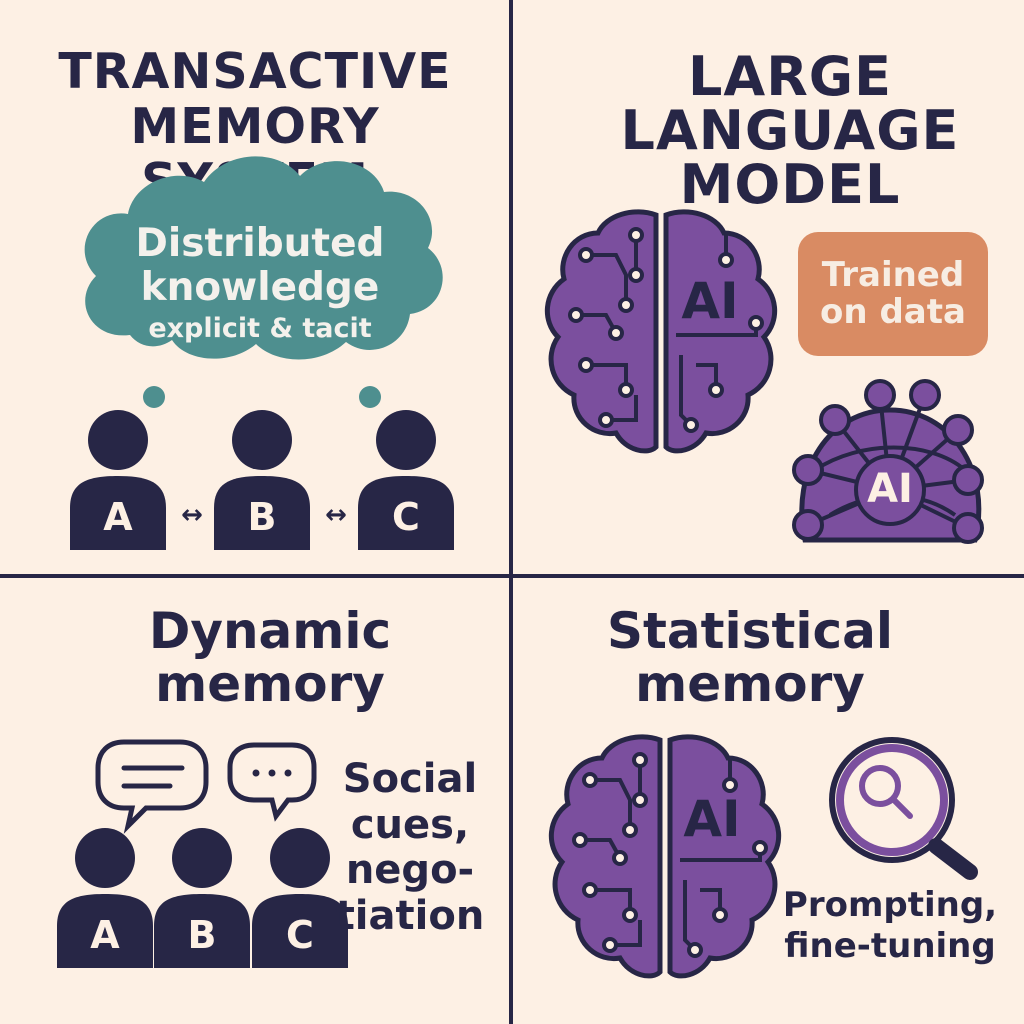 This screenshot has width=1024, height=1024. Describe the element at coordinates (664, 856) in the screenshot. I see `statistical-brain-icon` at that location.